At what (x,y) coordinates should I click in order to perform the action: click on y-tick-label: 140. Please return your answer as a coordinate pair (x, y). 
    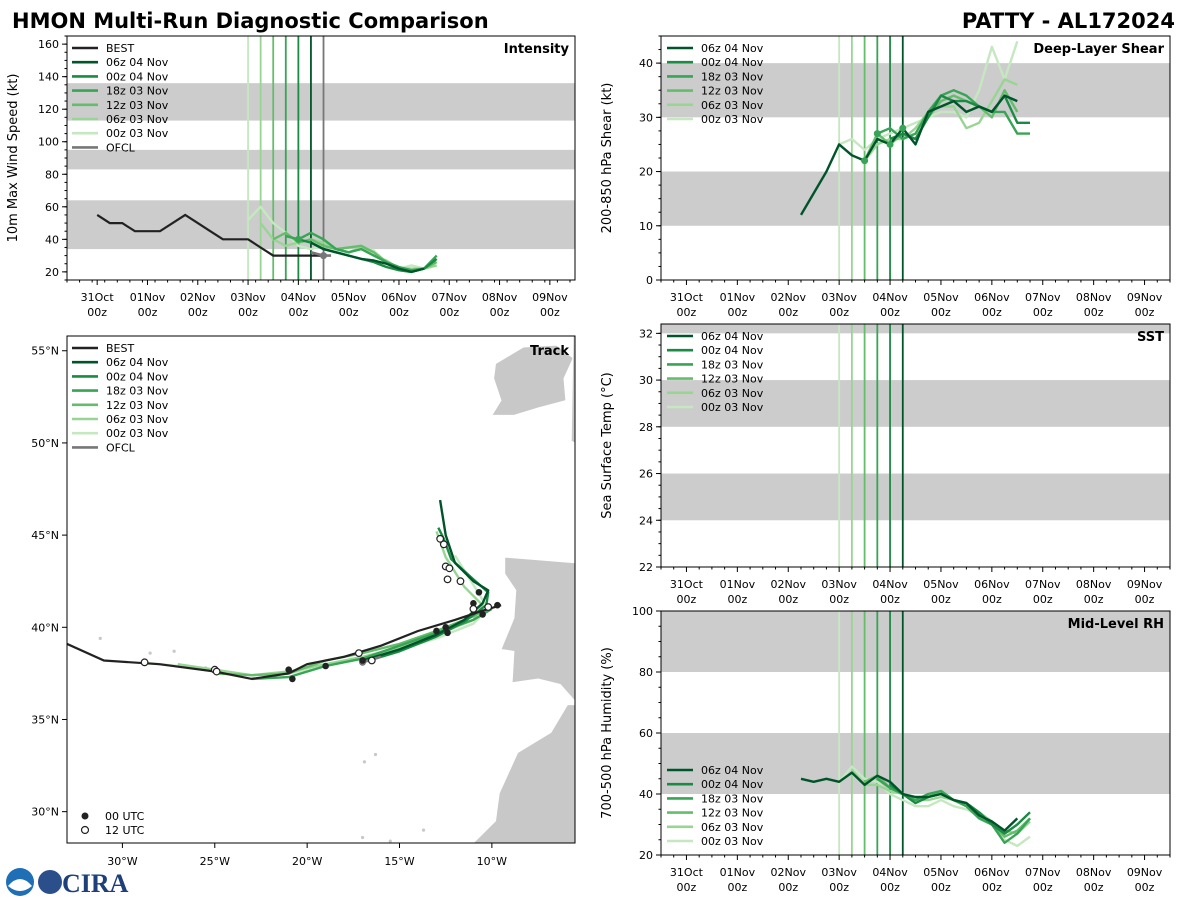
    Looking at the image, I should click on (48, 77).